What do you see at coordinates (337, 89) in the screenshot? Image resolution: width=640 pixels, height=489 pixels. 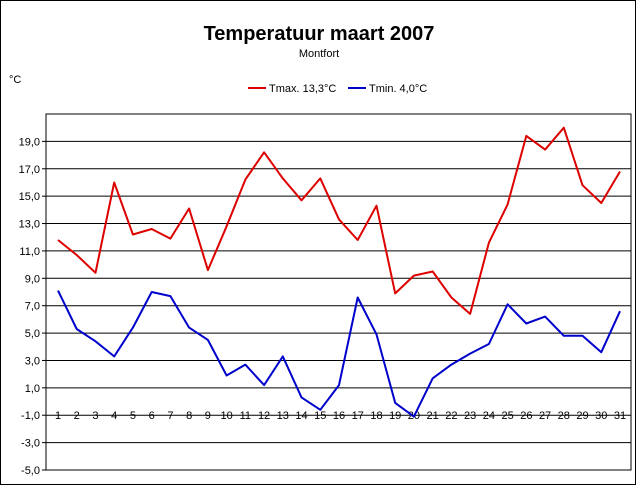 I see `legend: Tmax. 13,3°C Tmin. 4,0°C` at bounding box center [337, 89].